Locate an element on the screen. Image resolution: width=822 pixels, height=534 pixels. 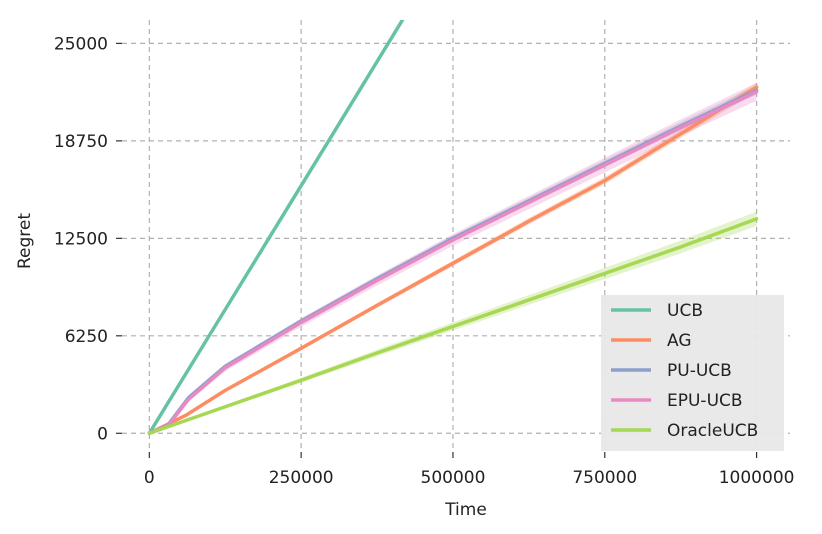
legend: UCB AG PU-UCB EPU-UCB OracleUCB is located at coordinates (692, 373).